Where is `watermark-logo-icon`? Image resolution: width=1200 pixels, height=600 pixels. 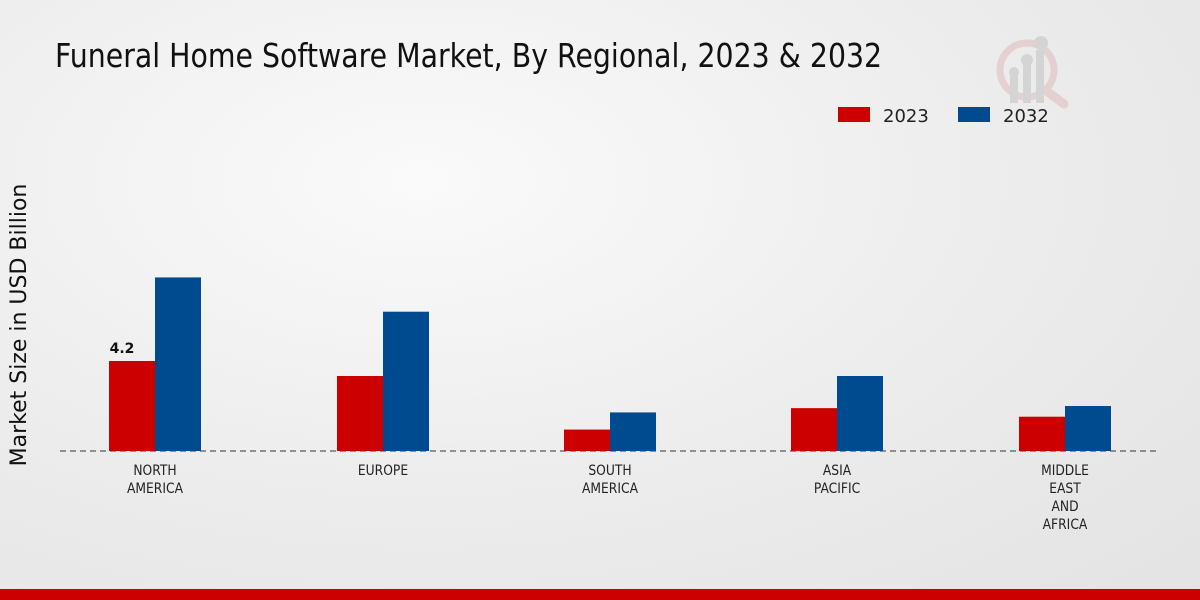 watermark-logo-icon is located at coordinates (1032, 72).